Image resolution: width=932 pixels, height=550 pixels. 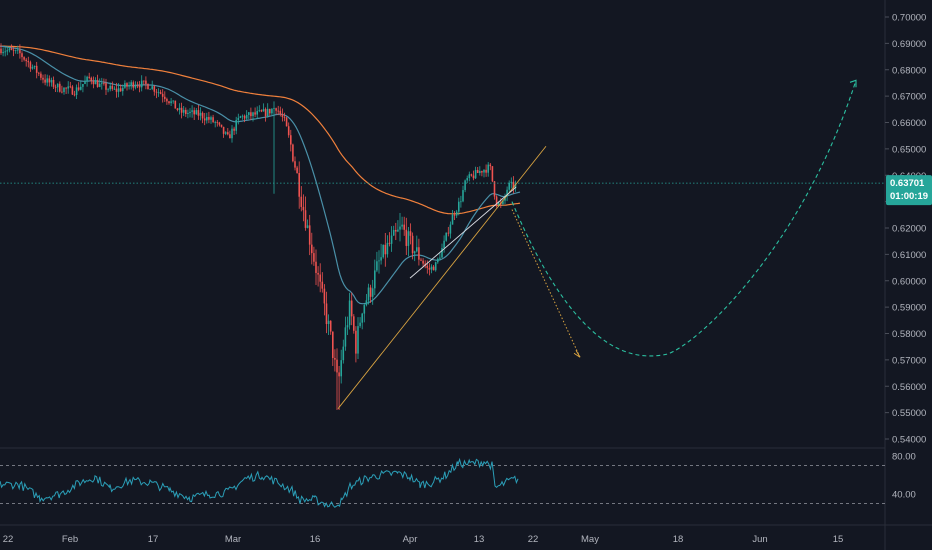 I want to click on price-tick-label: 0.54000, so click(x=909, y=440).